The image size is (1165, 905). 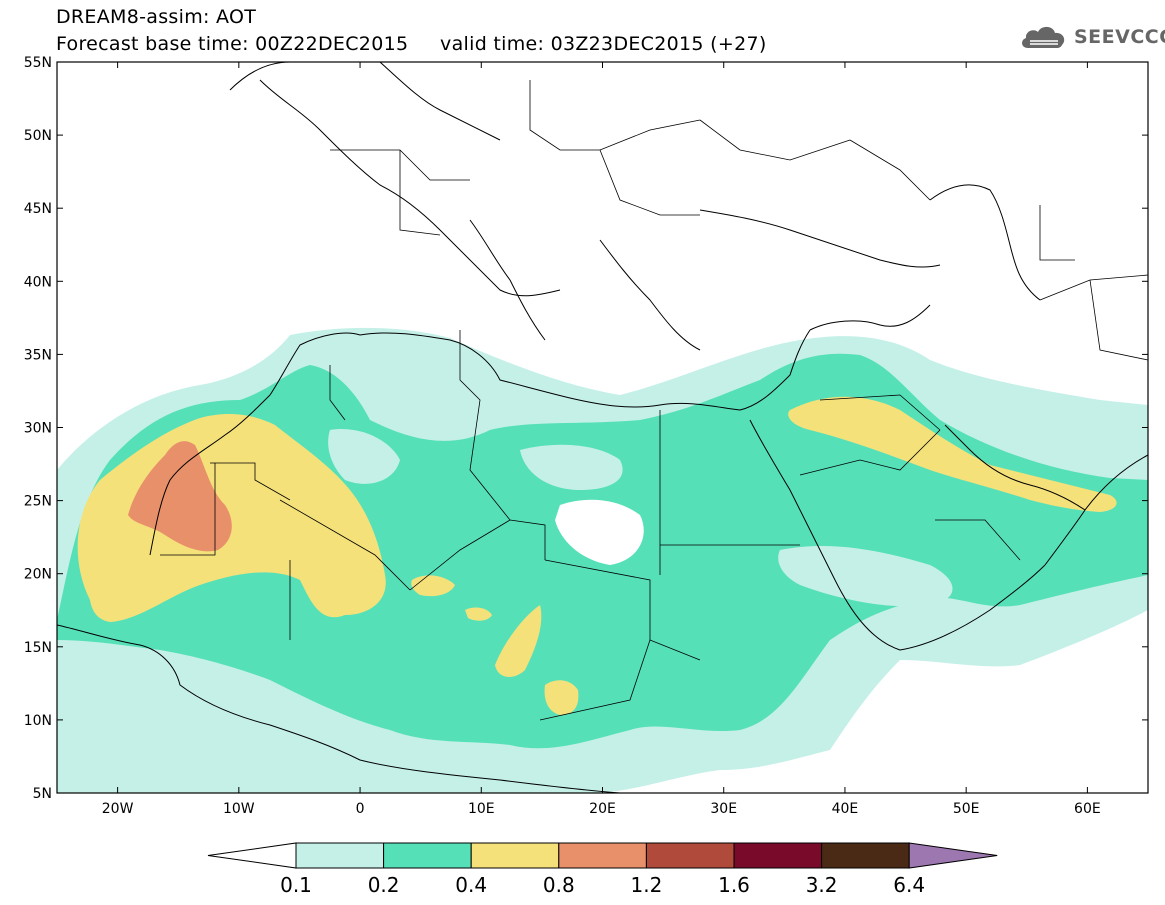 I want to click on lon-tick-label: 10W, so click(x=239, y=809).